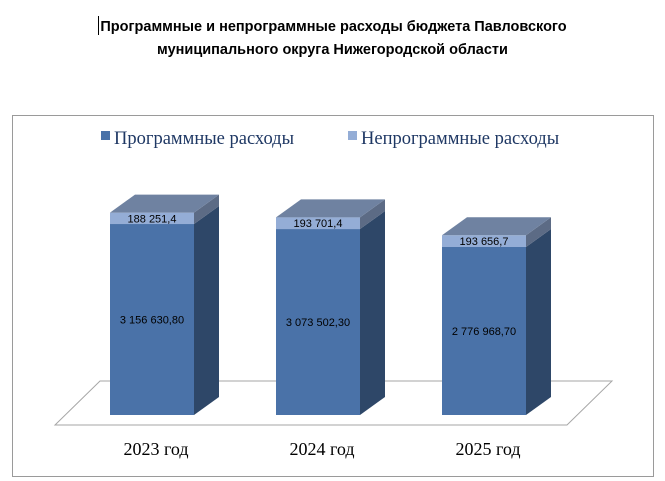 The width and height of the screenshot is (665, 481). I want to click on data-label: 193 656,7, so click(484, 242).